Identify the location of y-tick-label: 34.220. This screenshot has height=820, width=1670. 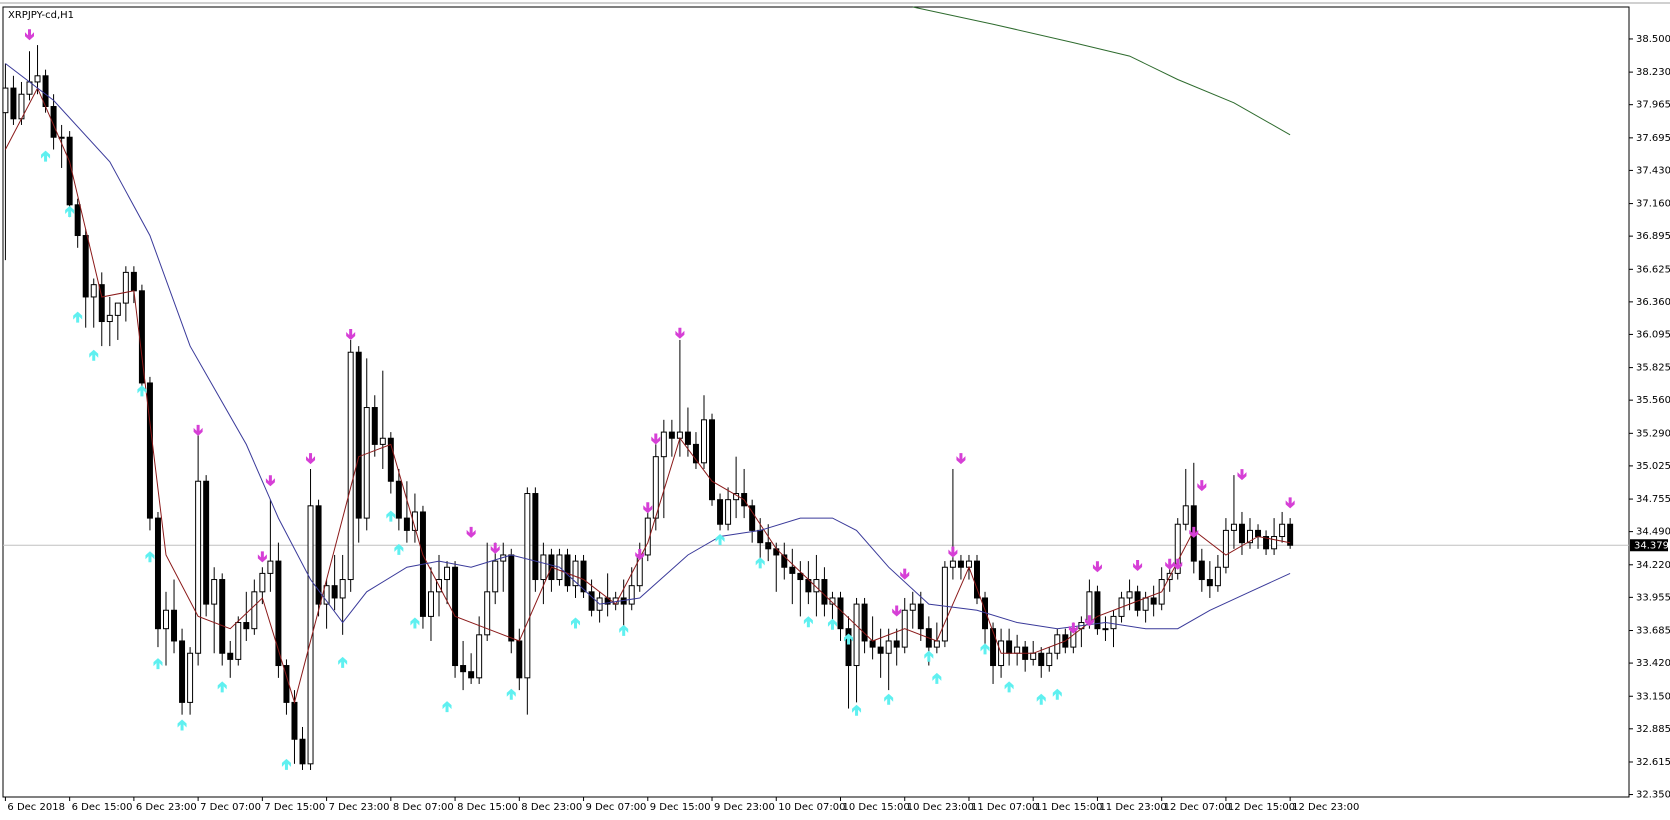
(1653, 565).